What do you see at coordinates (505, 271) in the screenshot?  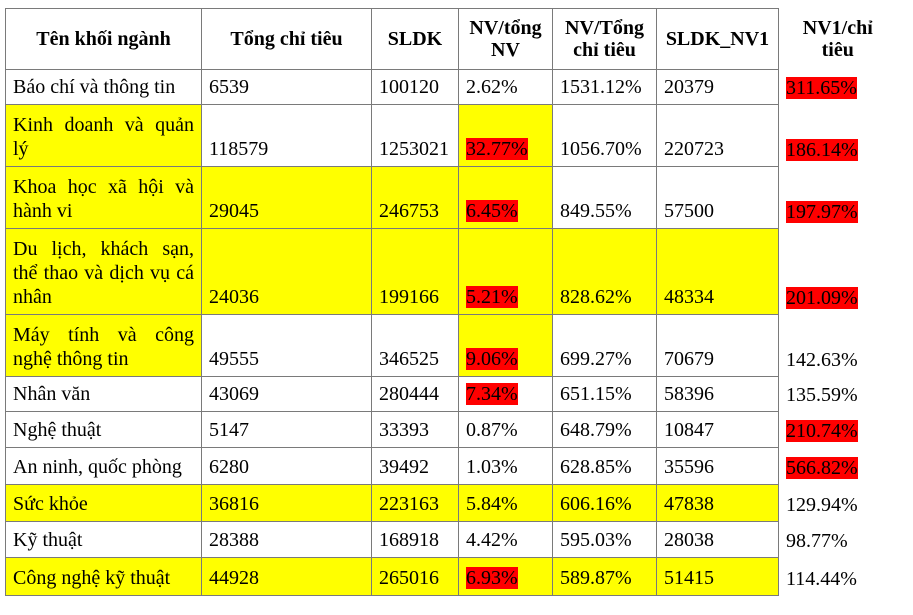 I see `cell-nv-tong-nv: 5.21%` at bounding box center [505, 271].